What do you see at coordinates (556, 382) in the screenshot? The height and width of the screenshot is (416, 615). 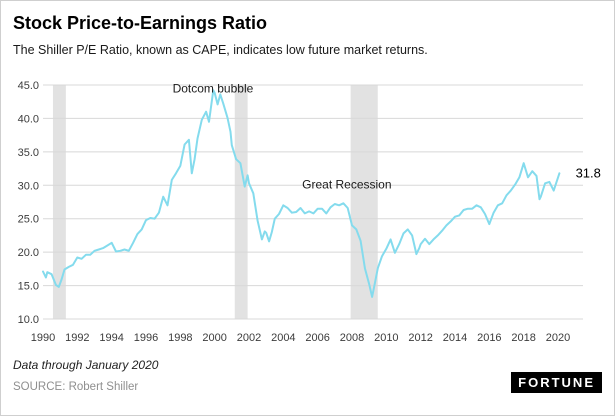 I see `fortune-logo: FORTUNE` at bounding box center [556, 382].